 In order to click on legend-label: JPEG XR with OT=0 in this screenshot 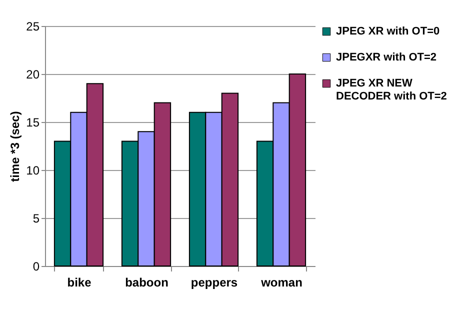, I will do `click(388, 32)`.